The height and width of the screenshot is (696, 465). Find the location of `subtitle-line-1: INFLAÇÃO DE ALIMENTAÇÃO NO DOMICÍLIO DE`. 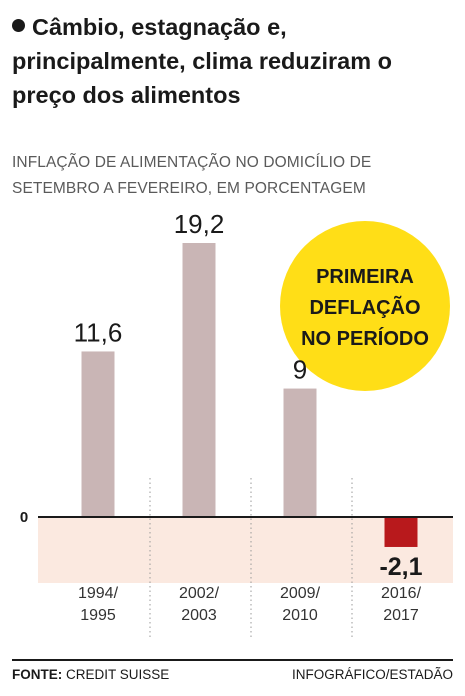

subtitle-line-1: INFLAÇÃO DE ALIMENTAÇÃO NO DOMICÍLIO DE is located at coordinates (192, 162).